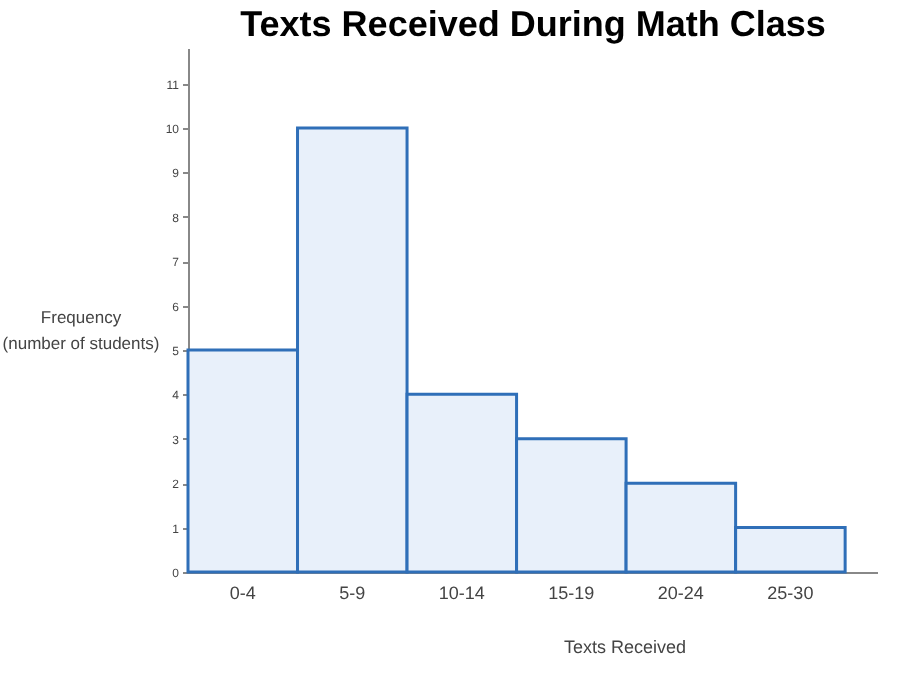  What do you see at coordinates (461, 593) in the screenshot?
I see `x-tick-label: 10-14` at bounding box center [461, 593].